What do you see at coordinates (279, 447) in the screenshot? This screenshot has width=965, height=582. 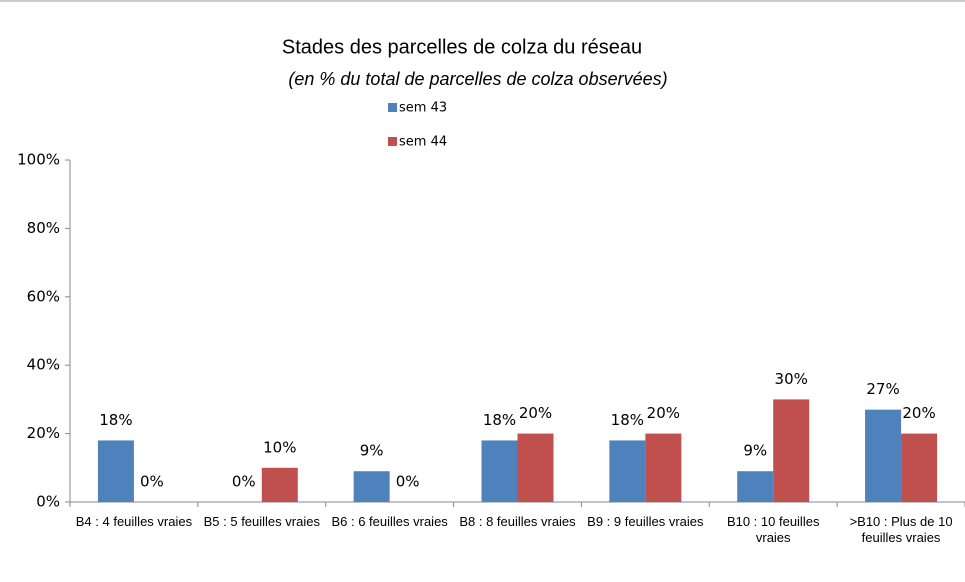 I see `value-label: 10%` at bounding box center [279, 447].